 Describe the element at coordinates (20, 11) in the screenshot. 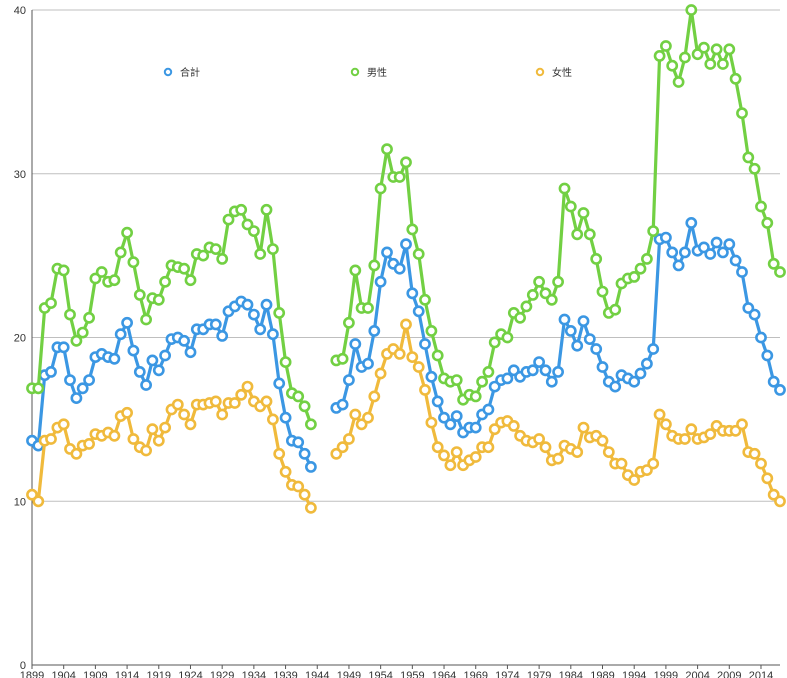

I see `y-tick-label: 40` at that location.